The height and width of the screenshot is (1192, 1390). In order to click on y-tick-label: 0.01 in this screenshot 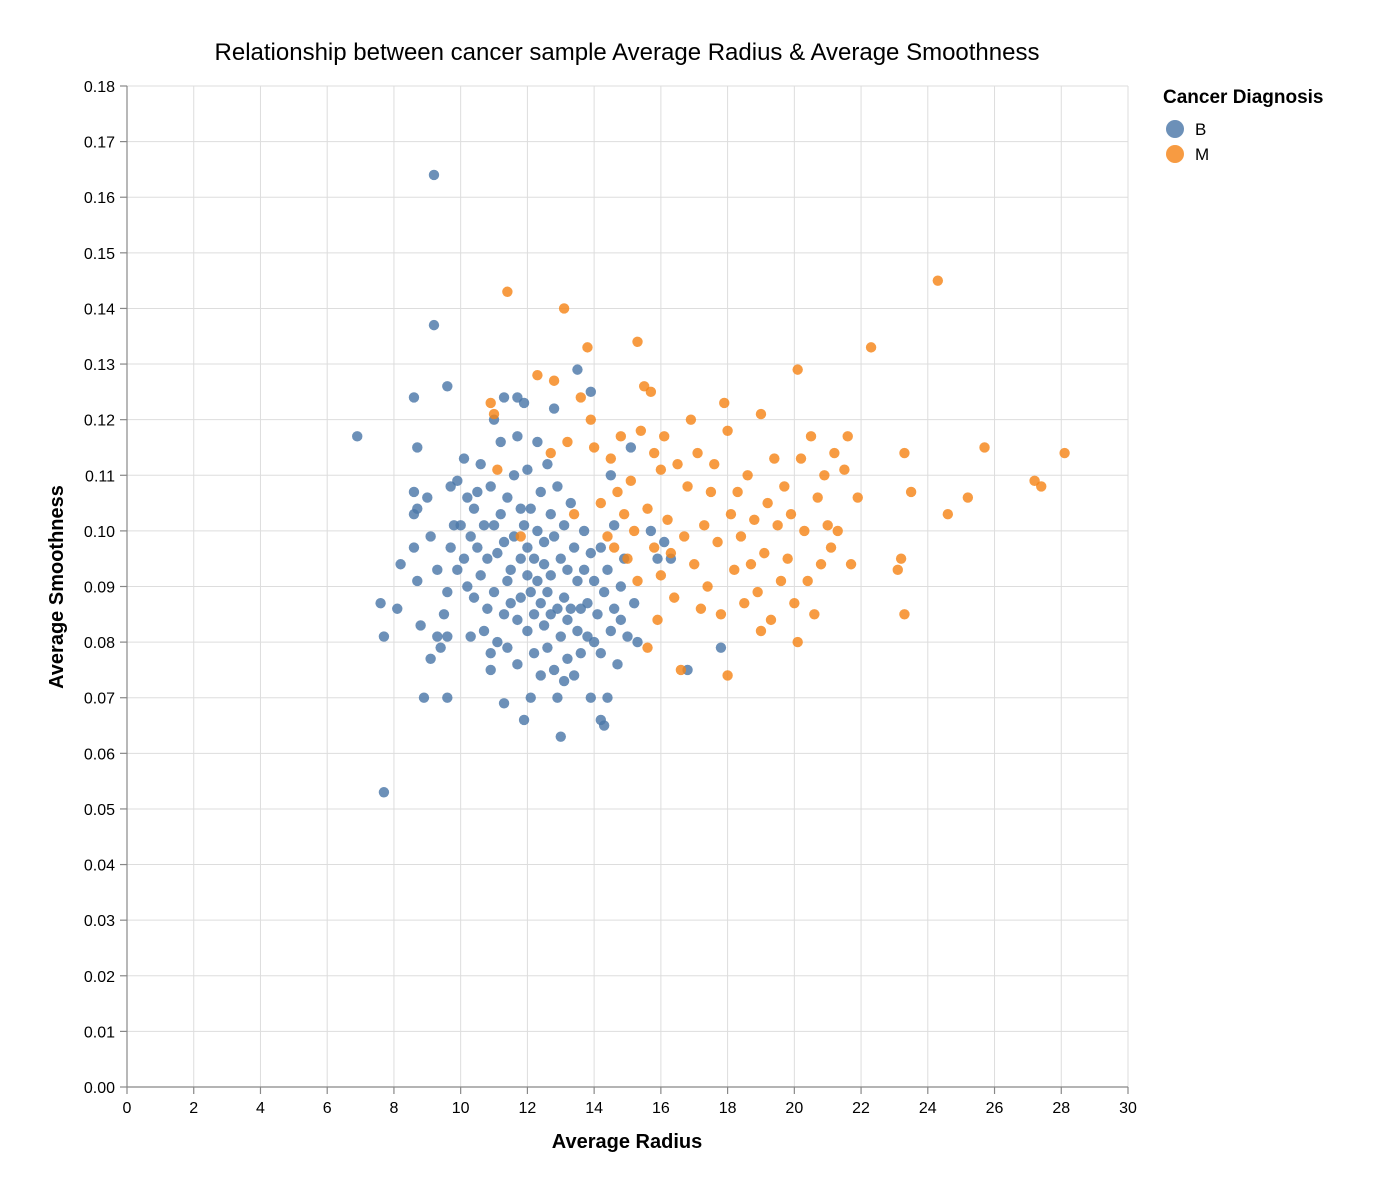, I will do `click(99, 1032)`.